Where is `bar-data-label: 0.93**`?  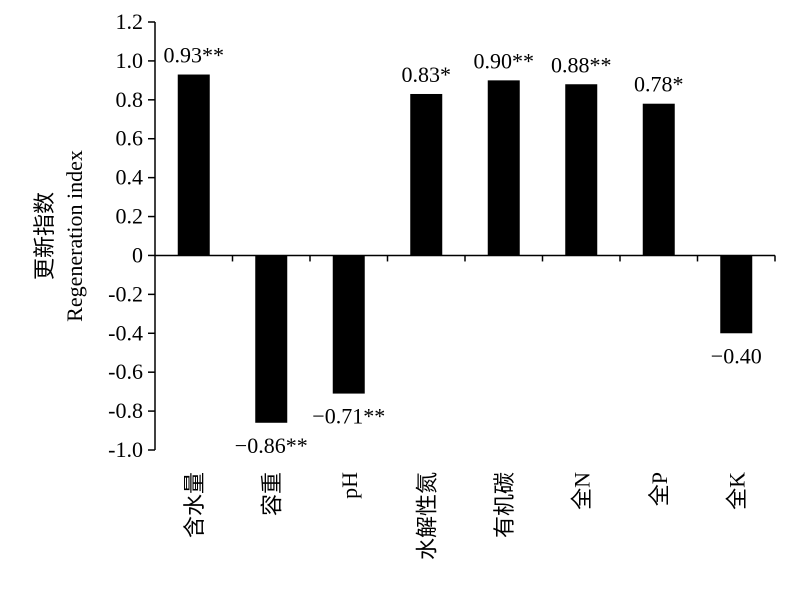
bar-data-label: 0.93** is located at coordinates (194, 55).